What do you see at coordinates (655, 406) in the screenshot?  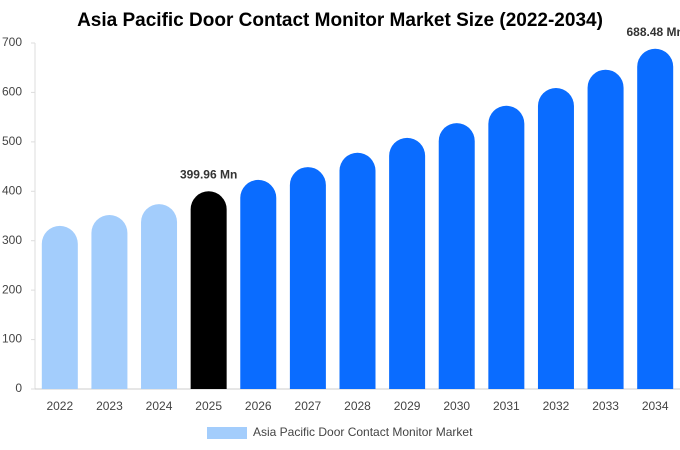 I see `x-tick-label: 2034` at bounding box center [655, 406].